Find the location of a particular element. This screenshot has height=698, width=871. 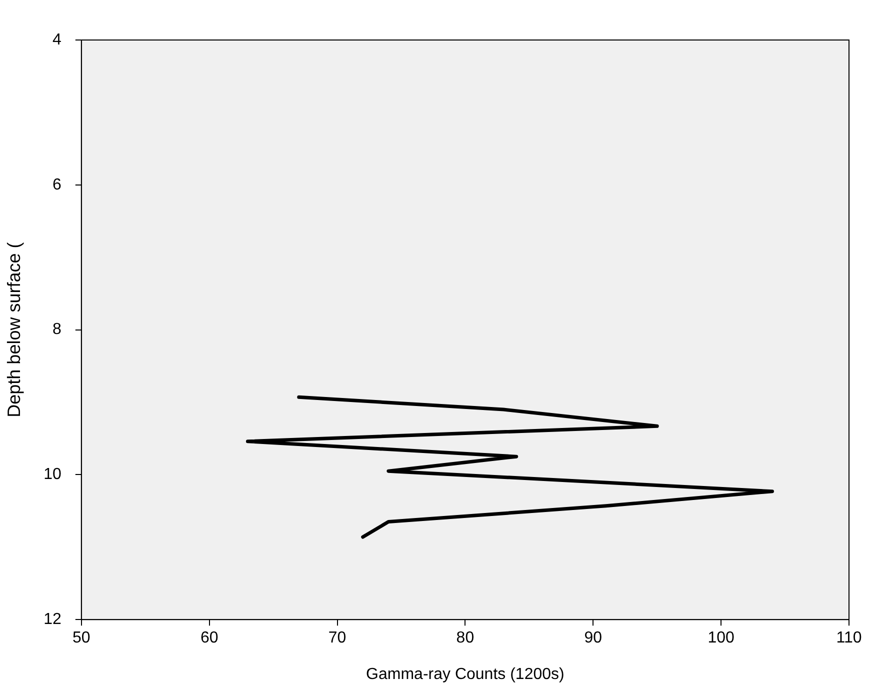

x-axis-title: Gamma-ray Counts (1200s) is located at coordinates (465, 674).